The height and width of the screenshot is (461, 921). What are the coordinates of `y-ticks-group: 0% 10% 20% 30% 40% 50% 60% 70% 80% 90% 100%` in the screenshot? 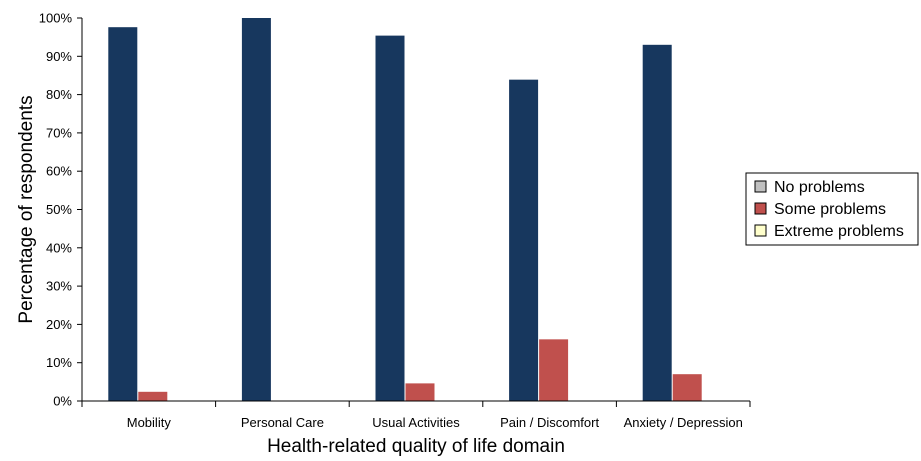 It's located at (60, 210).